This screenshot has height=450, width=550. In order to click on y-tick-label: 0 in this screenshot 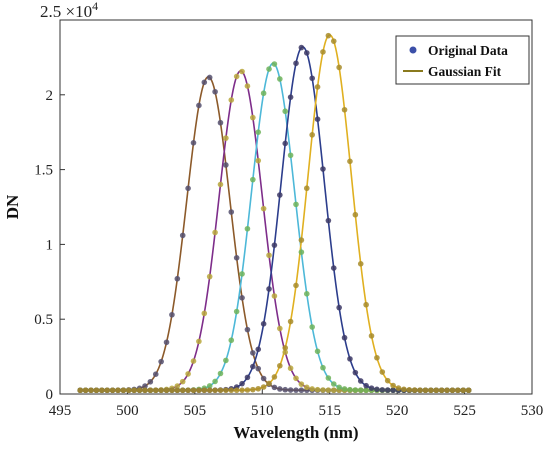, I will do `click(50, 395)`.